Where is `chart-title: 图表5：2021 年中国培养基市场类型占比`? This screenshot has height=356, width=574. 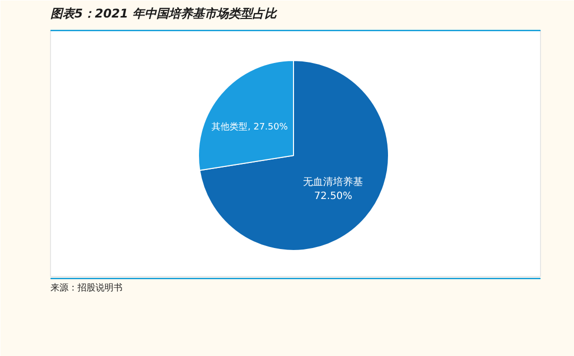 chart-title: 图表5：2021 年中国培养基市场类型占比 is located at coordinates (164, 13).